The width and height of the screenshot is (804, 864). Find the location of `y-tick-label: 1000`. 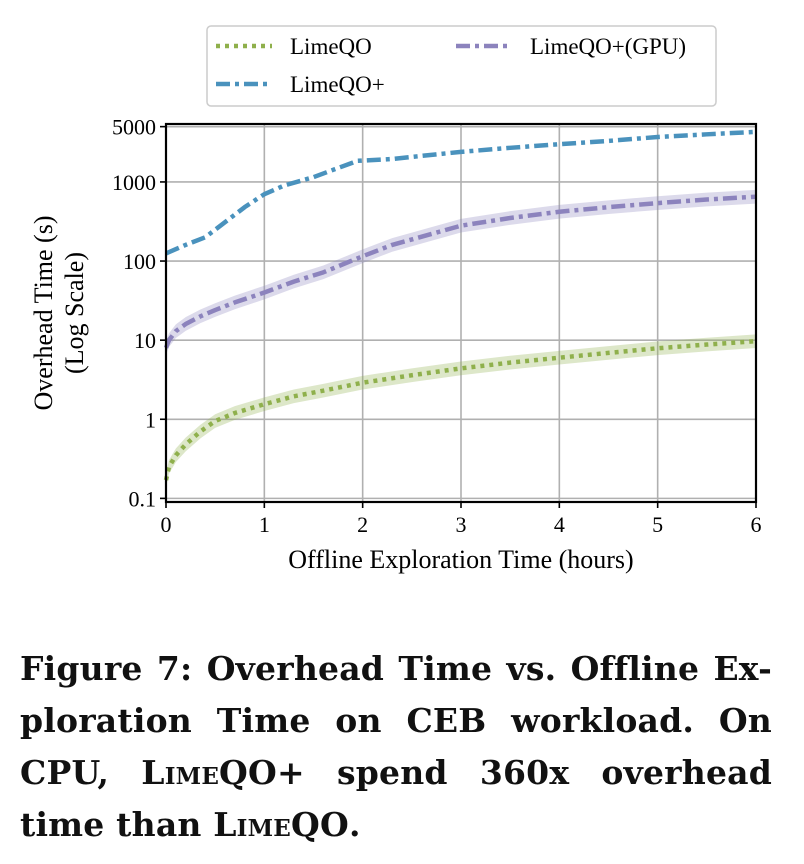

y-tick-label: 1000 is located at coordinates (134, 182).